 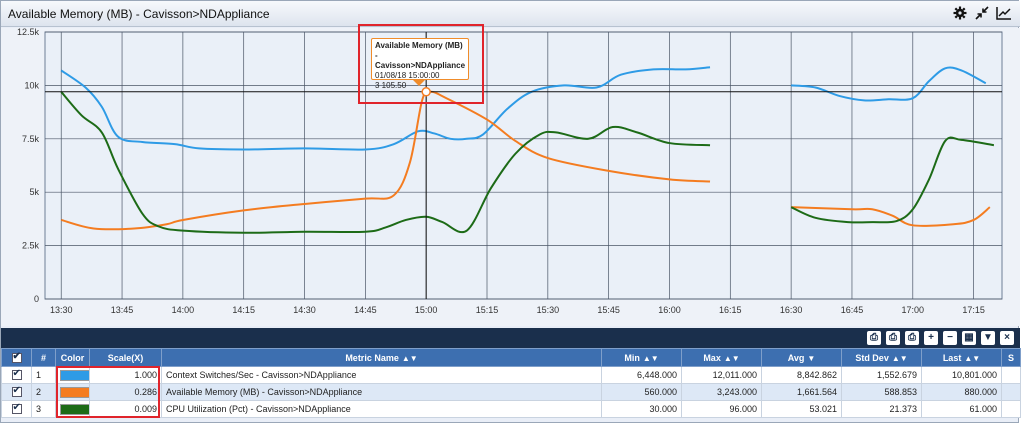 What do you see at coordinates (1004, 13) in the screenshot?
I see `trend-icon` at bounding box center [1004, 13].